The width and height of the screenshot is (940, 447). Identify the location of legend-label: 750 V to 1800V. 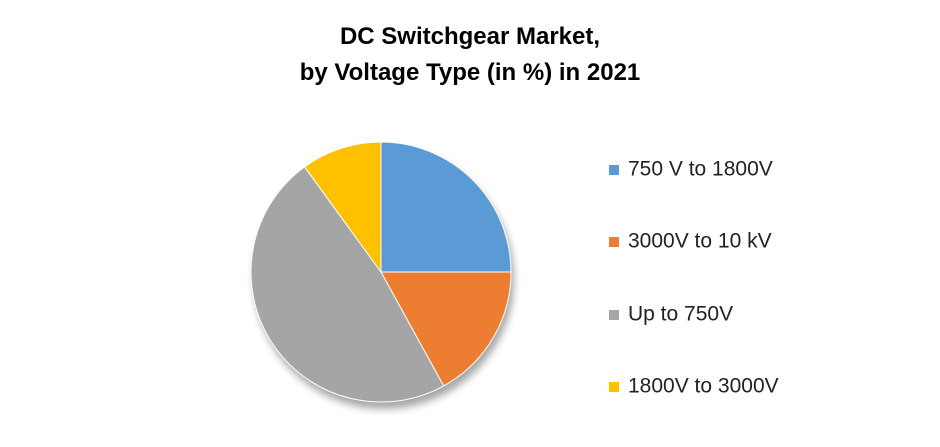
(700, 169).